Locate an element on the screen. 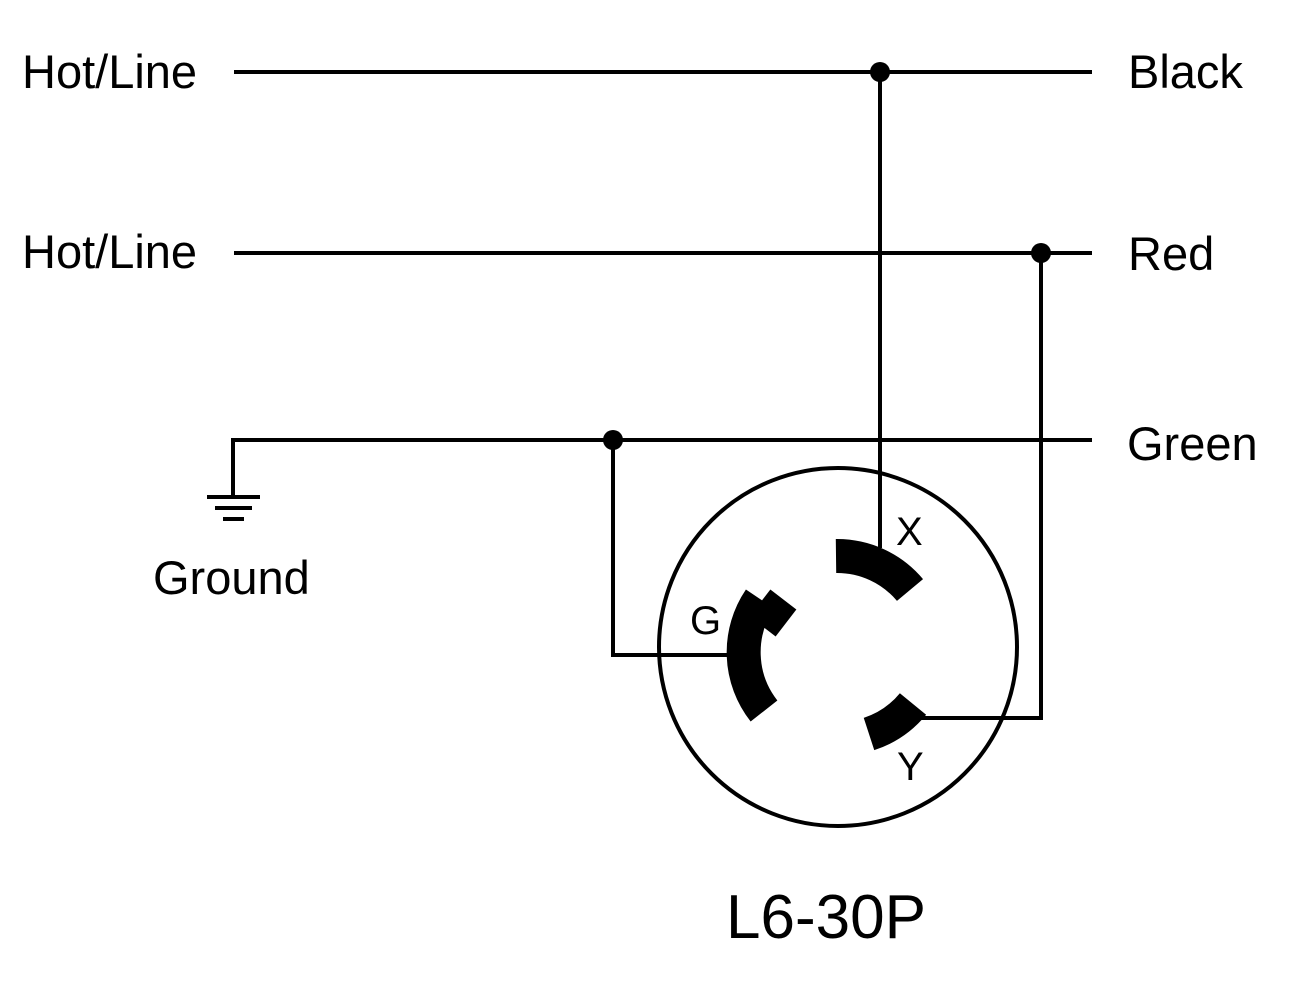  black-wire-label: Black is located at coordinates (1185, 71).